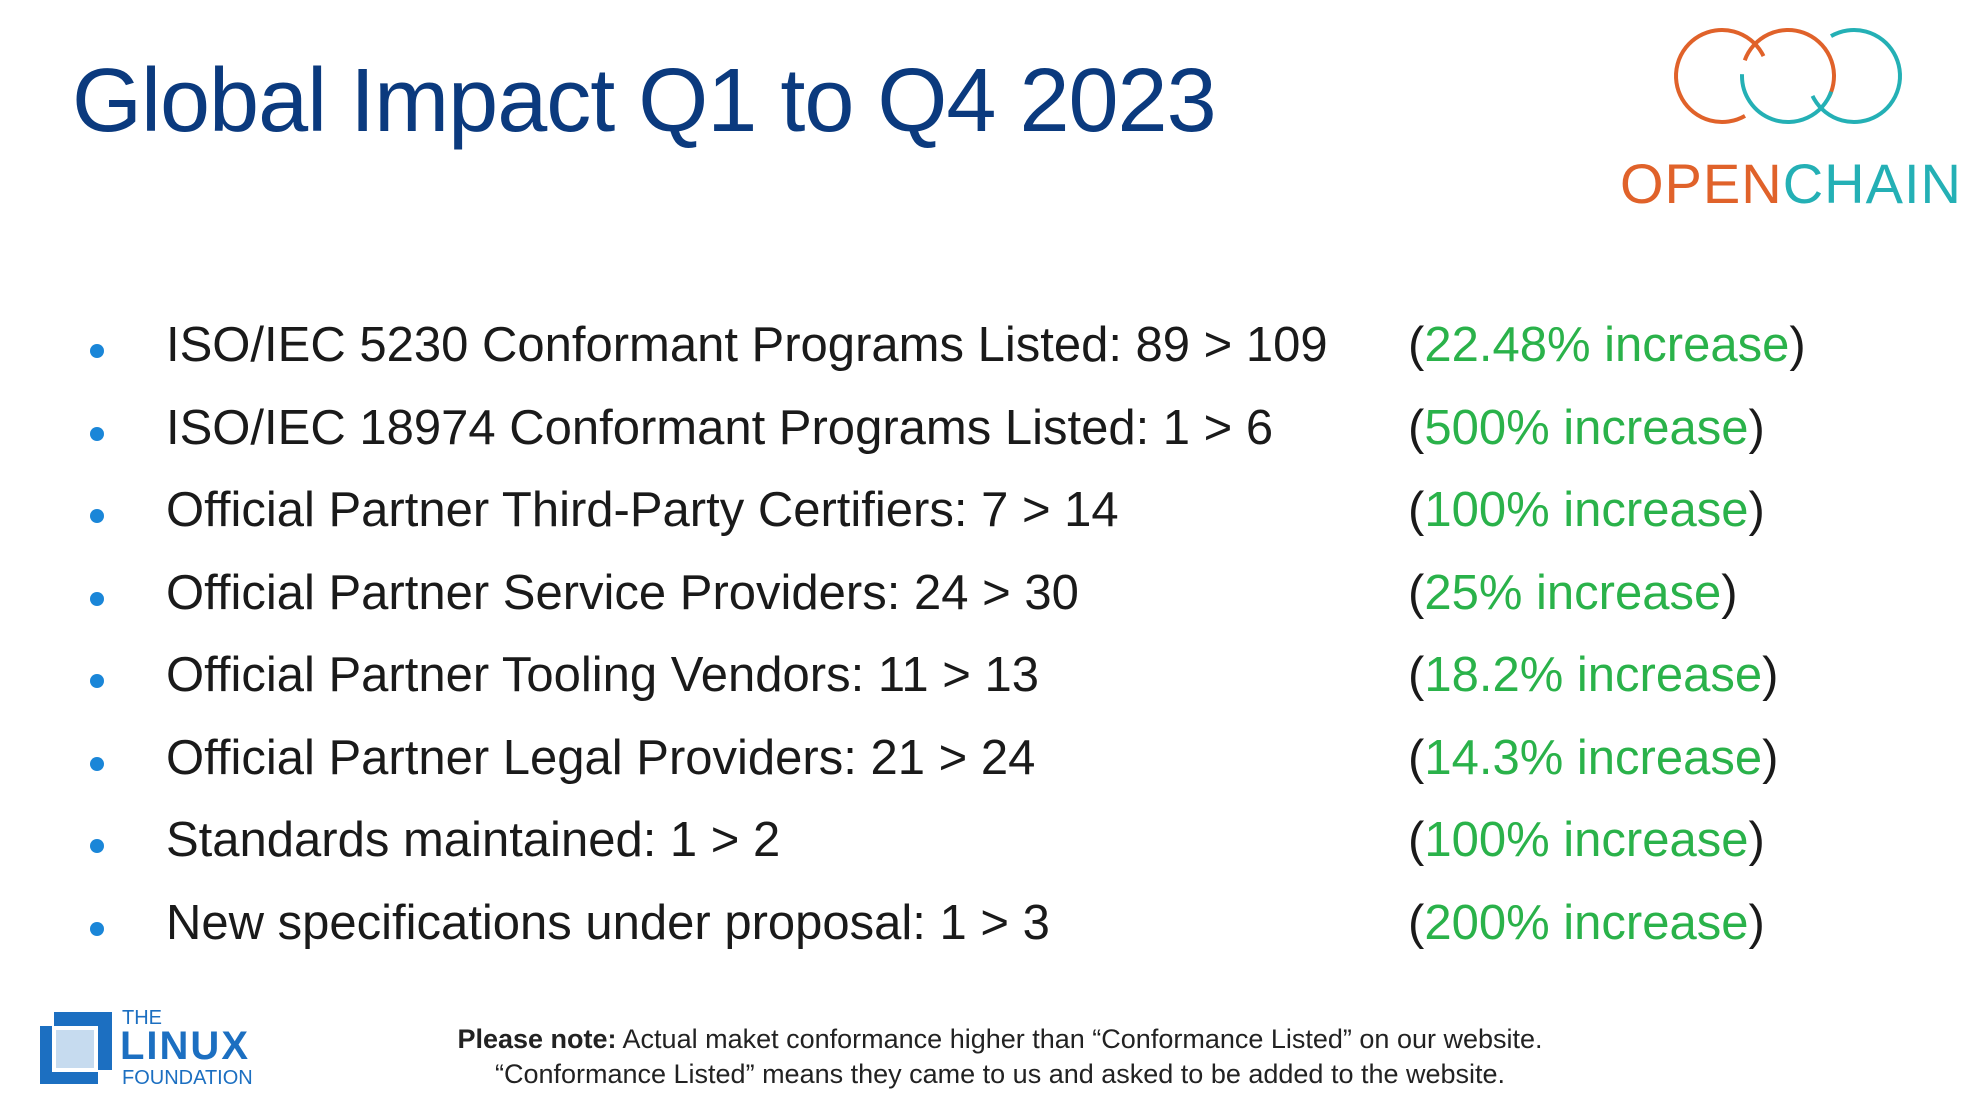 The image size is (1980, 1114). I want to click on stat-change-value: 500% increase, so click(1586, 427).